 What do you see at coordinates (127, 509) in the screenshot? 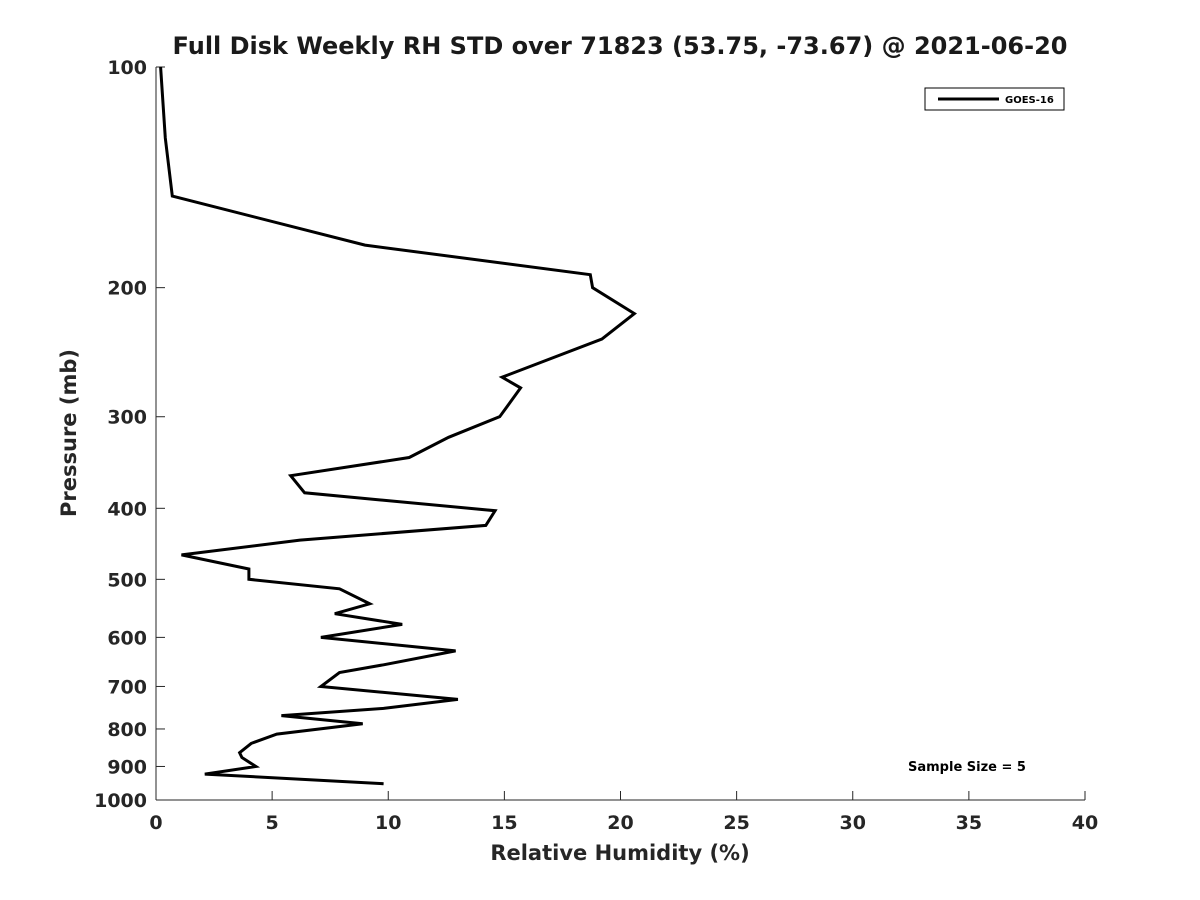
I see `y-tick-label: 400` at bounding box center [127, 509].